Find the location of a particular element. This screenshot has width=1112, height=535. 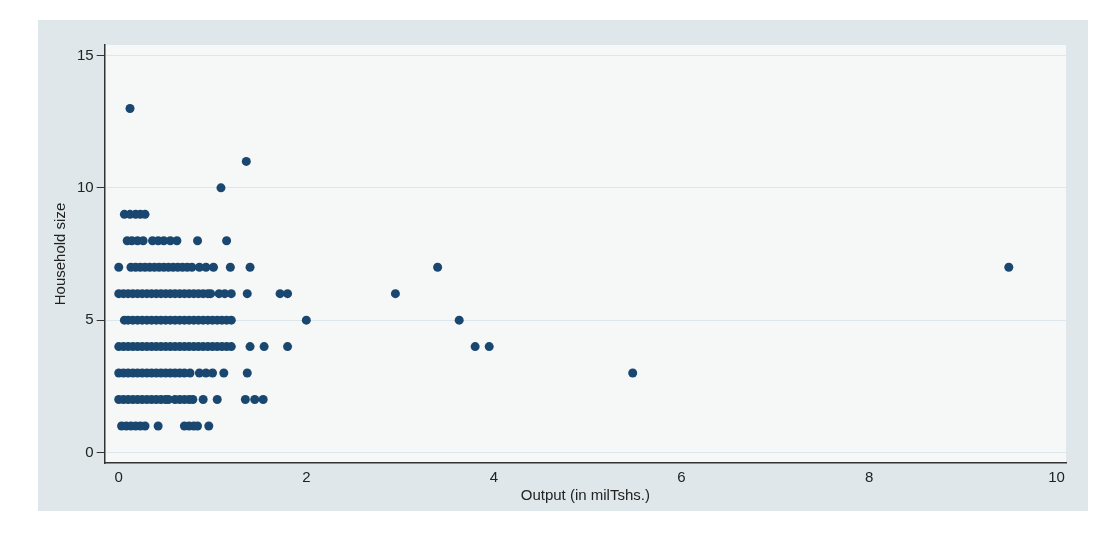

x-tick-label: 10 is located at coordinates (1056, 477).